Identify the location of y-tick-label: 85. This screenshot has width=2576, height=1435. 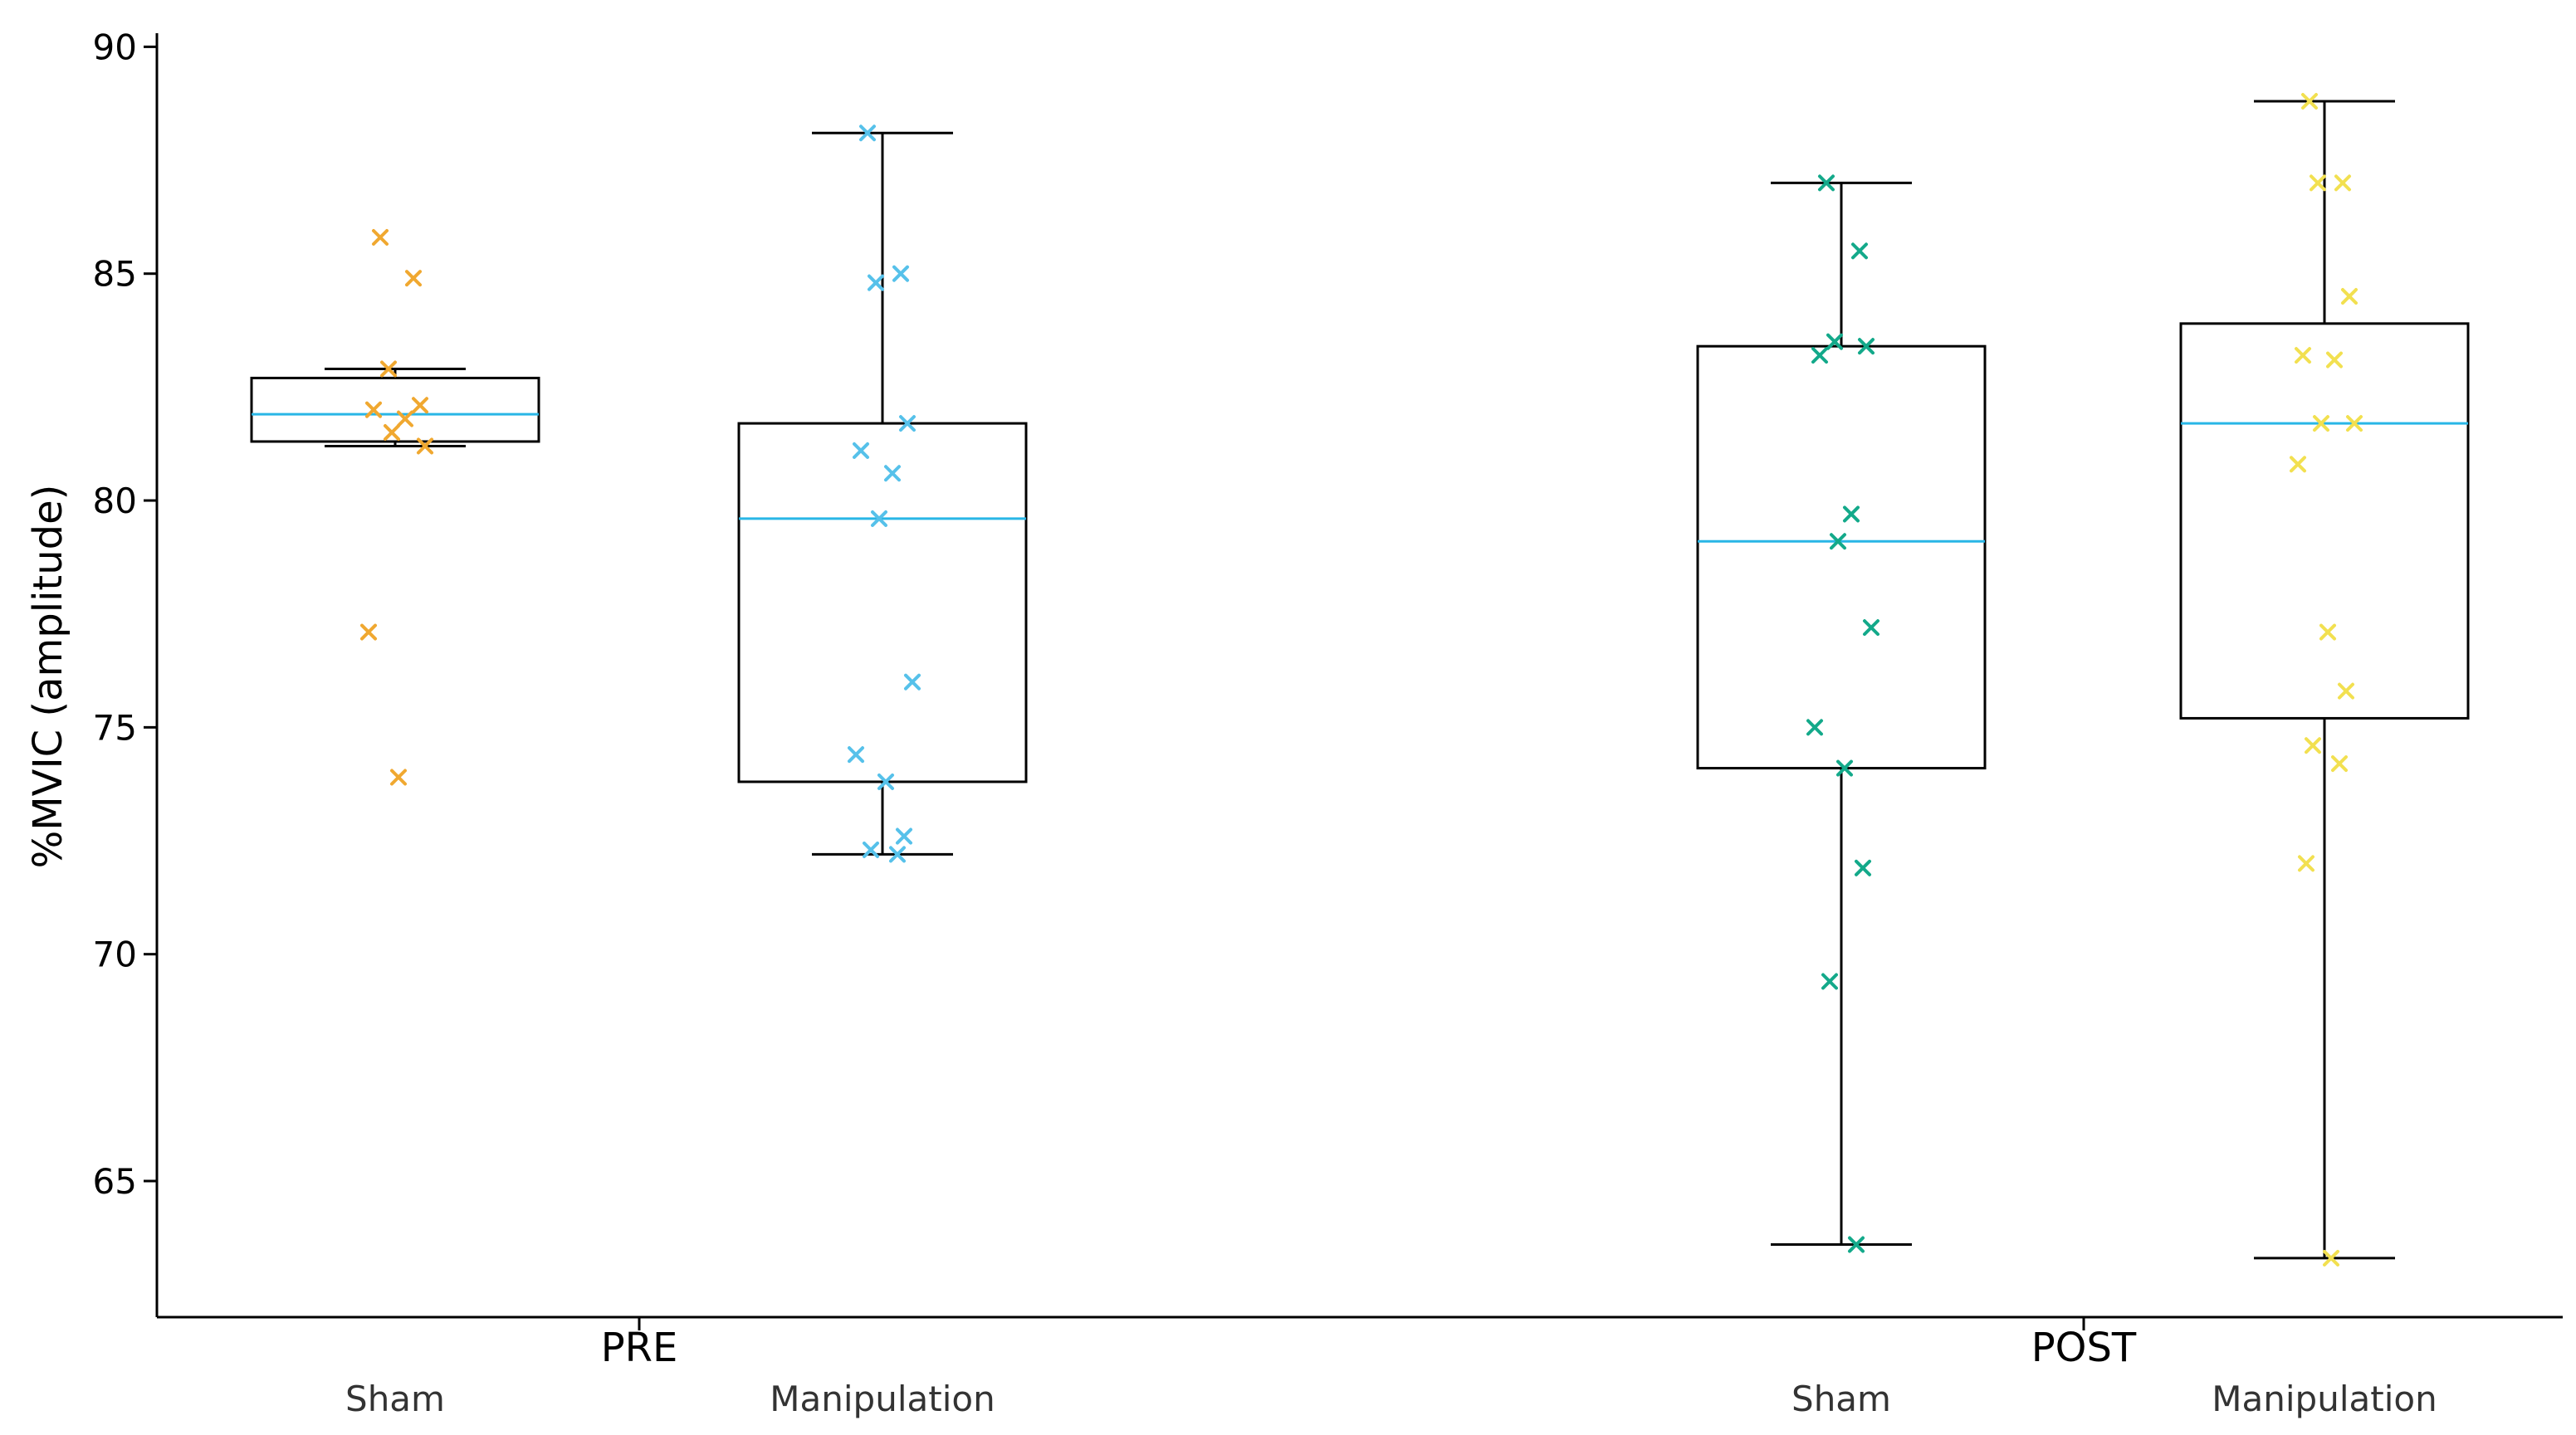
(115, 274).